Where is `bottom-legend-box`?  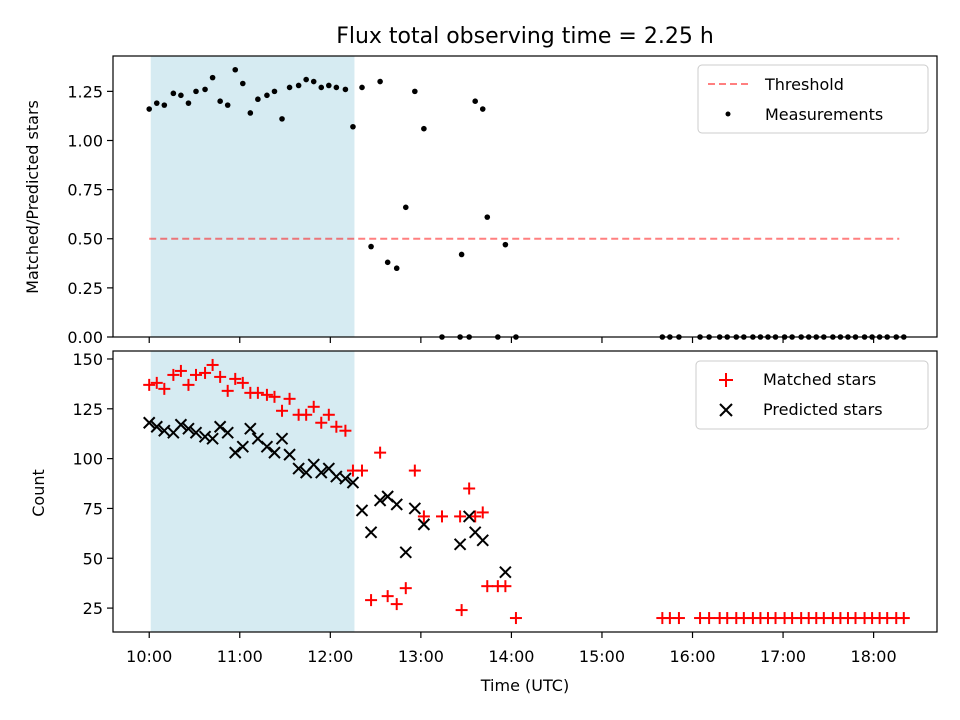 bottom-legend-box is located at coordinates (812, 395).